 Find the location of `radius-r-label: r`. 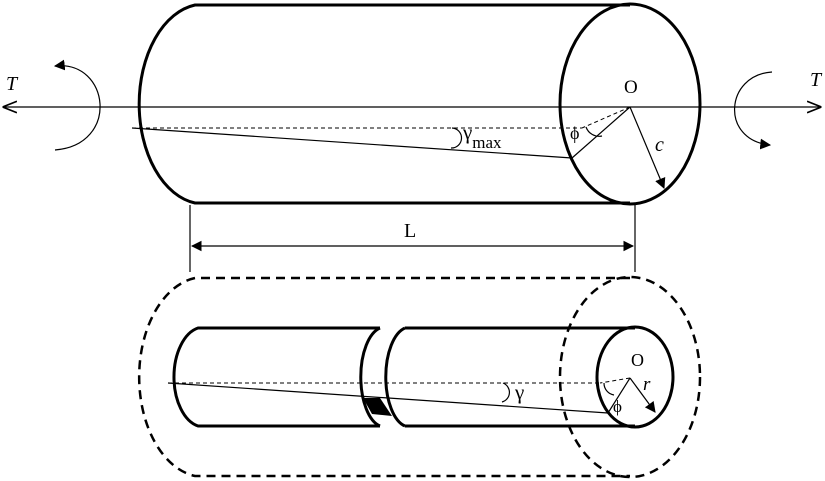

radius-r-label: r is located at coordinates (647, 384).